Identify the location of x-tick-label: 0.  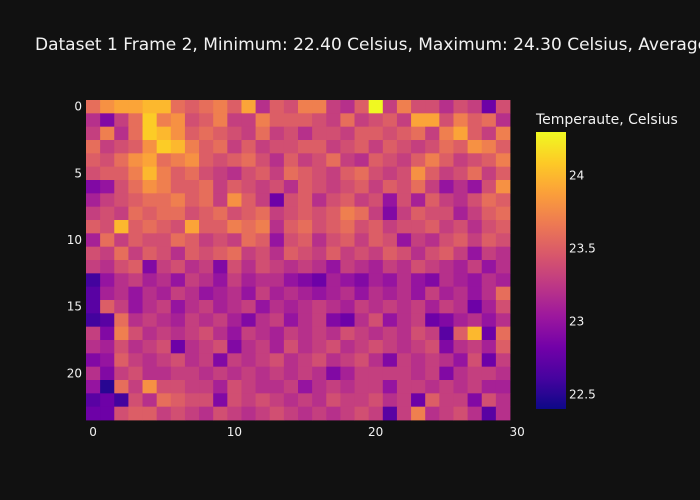
(93, 432).